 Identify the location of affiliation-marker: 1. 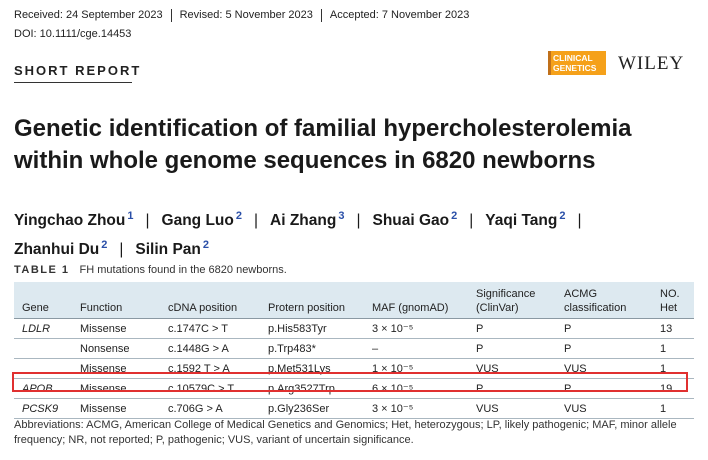
(130, 216).